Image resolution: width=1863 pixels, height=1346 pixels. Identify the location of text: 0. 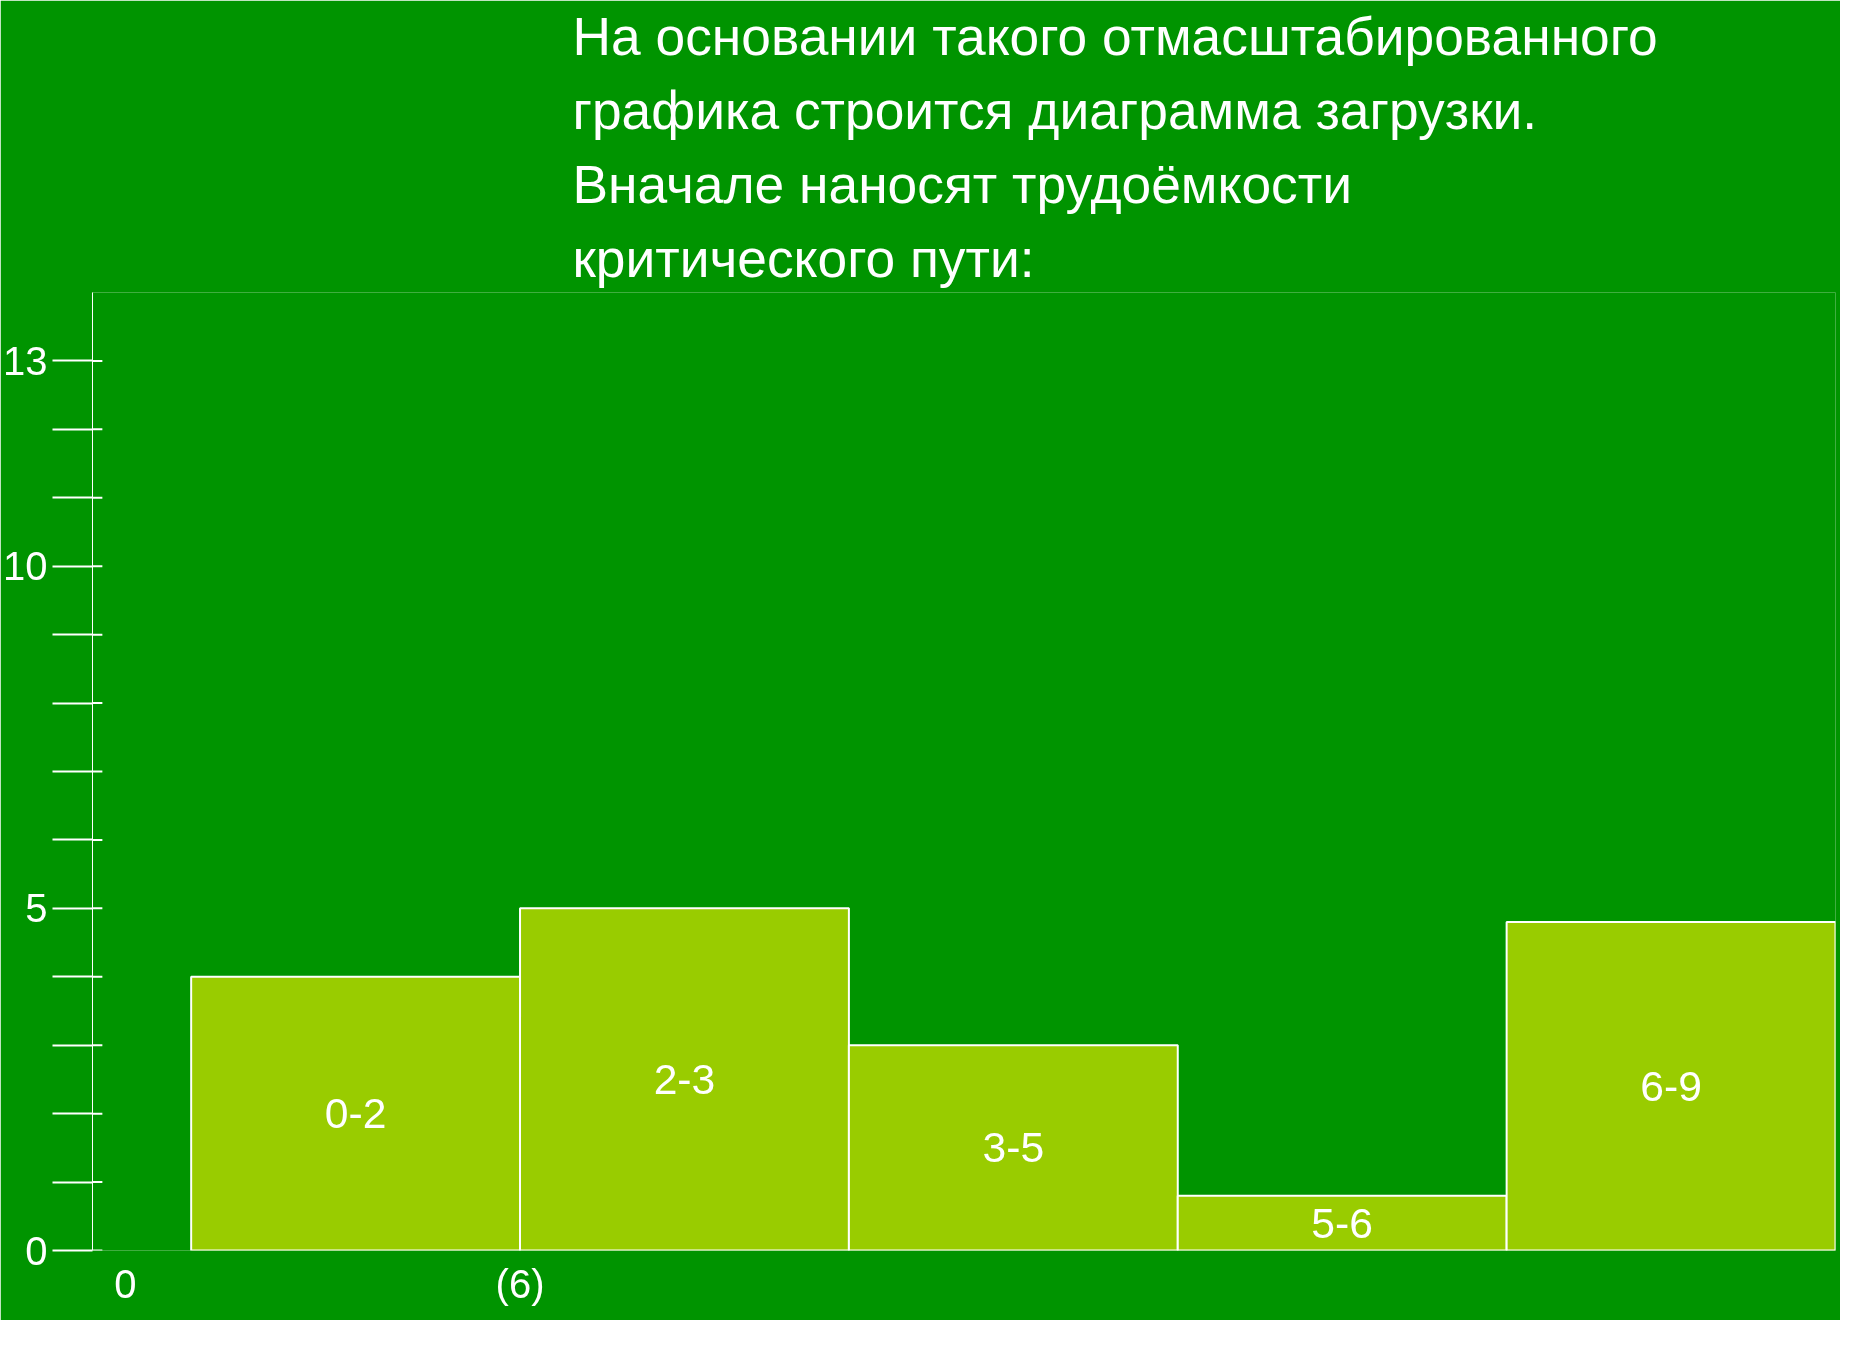
(125, 1283).